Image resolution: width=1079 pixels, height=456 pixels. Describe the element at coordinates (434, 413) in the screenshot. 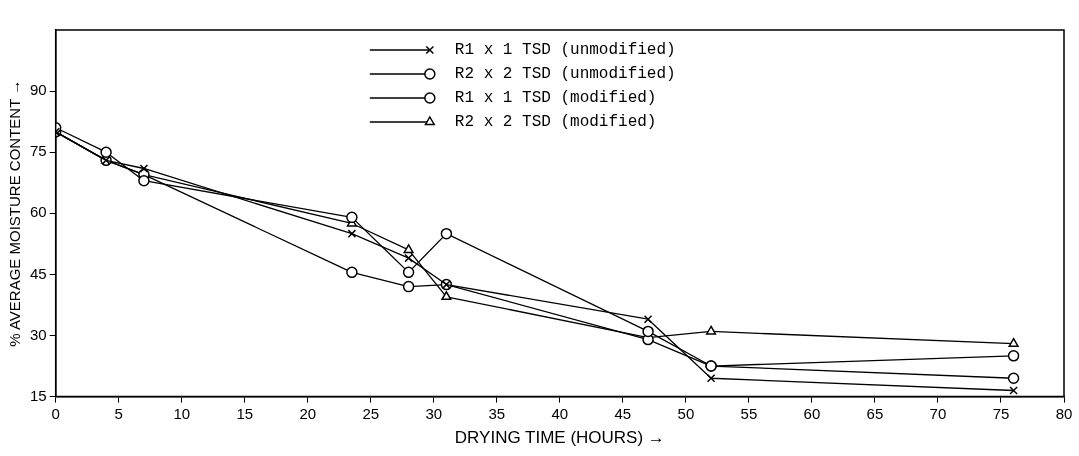

I see `x-tick-label: 30` at that location.